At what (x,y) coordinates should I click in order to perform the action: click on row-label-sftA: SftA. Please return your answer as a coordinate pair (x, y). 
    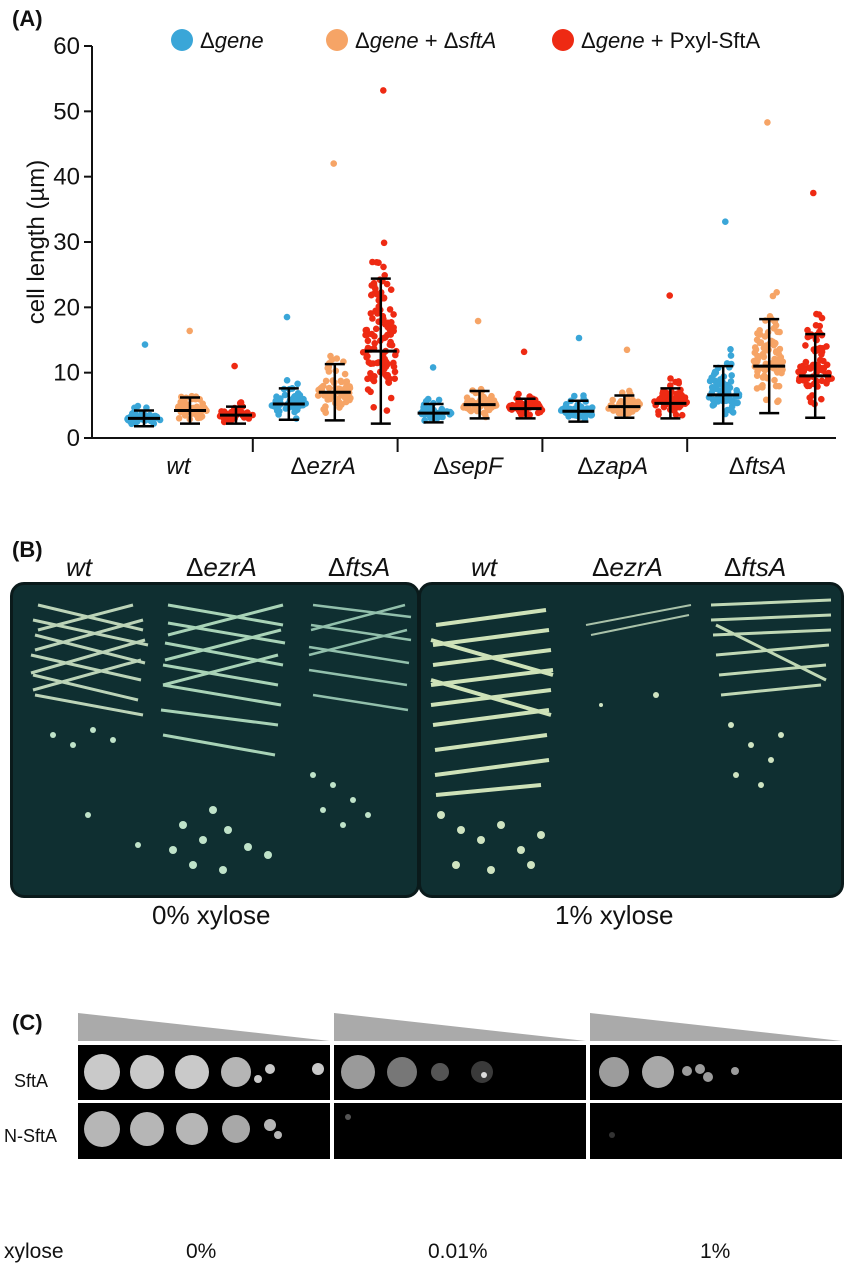
    Looking at the image, I should click on (31, 1081).